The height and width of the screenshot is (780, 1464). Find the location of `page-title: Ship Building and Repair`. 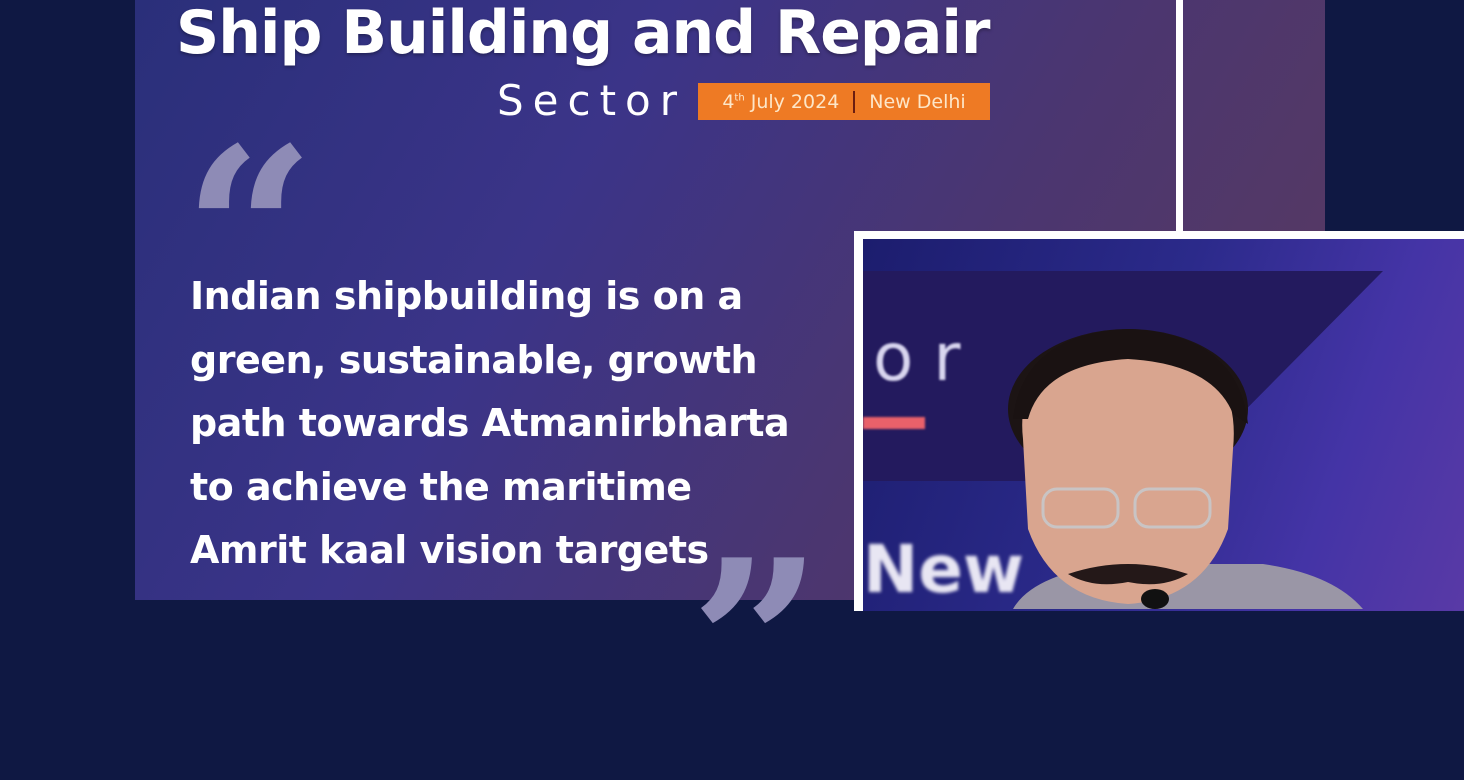

page-title: Ship Building and Repair is located at coordinates (583, 34).